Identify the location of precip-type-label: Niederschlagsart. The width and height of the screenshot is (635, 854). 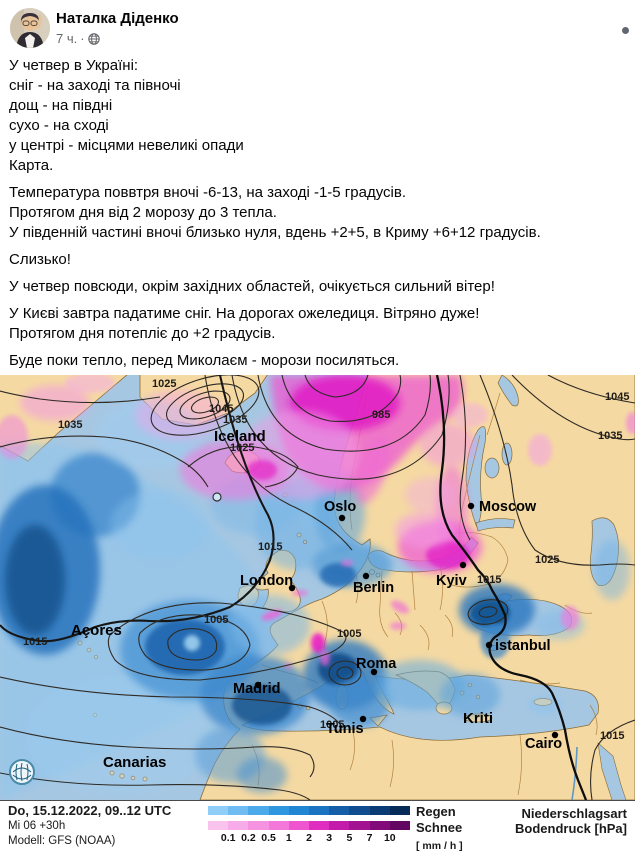
(574, 813).